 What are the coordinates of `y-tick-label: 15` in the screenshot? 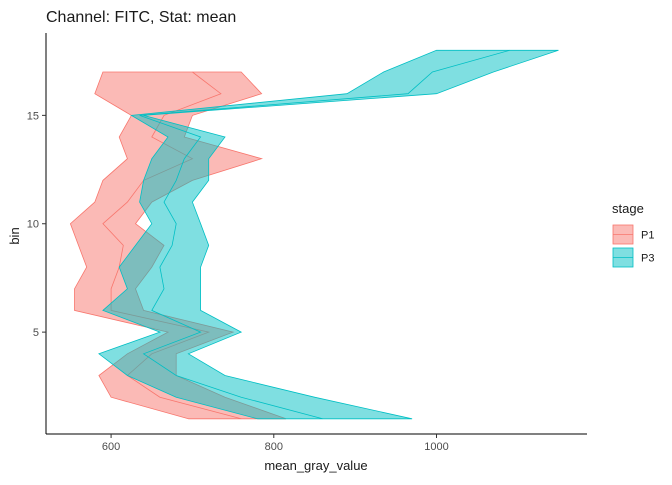 It's located at (33, 116).